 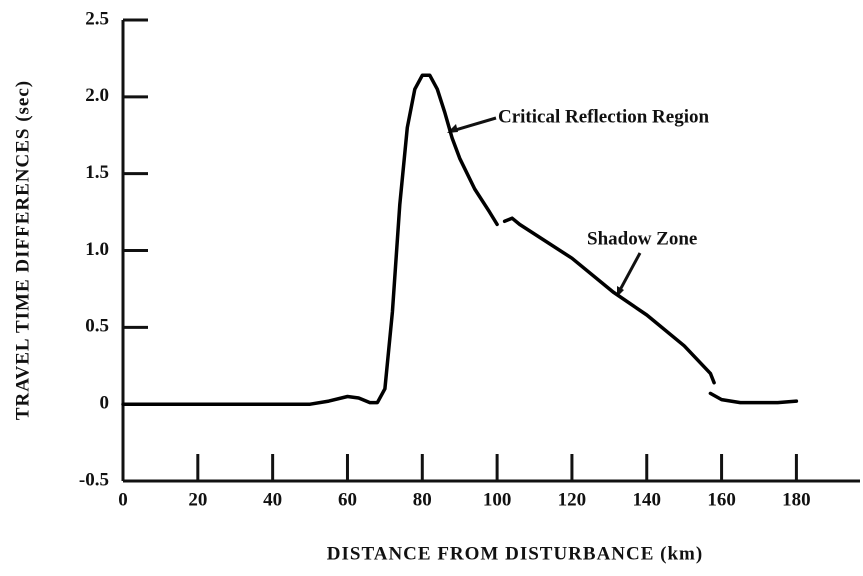 I want to click on x-tick-label: 100, so click(x=497, y=499).